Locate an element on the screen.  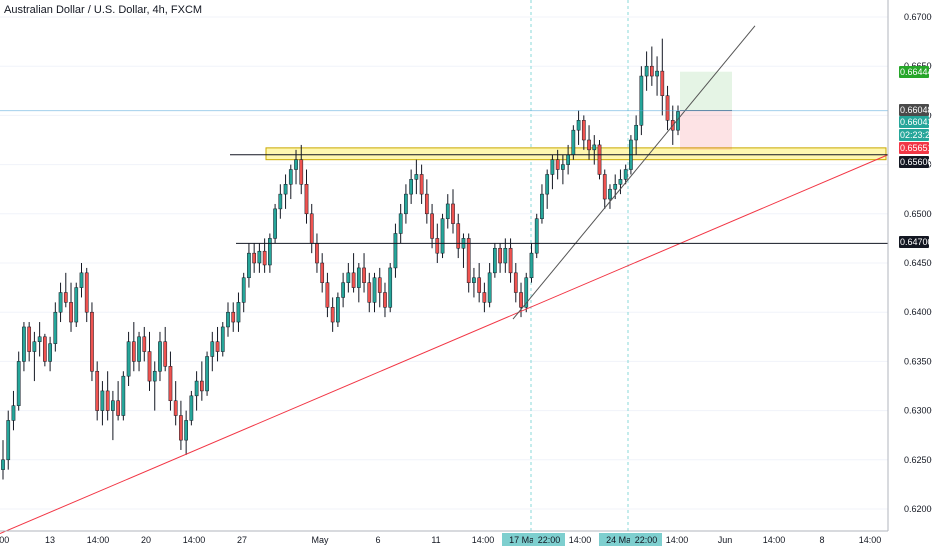
time-tick-label: 17 May '20 is located at coordinates (531, 540).